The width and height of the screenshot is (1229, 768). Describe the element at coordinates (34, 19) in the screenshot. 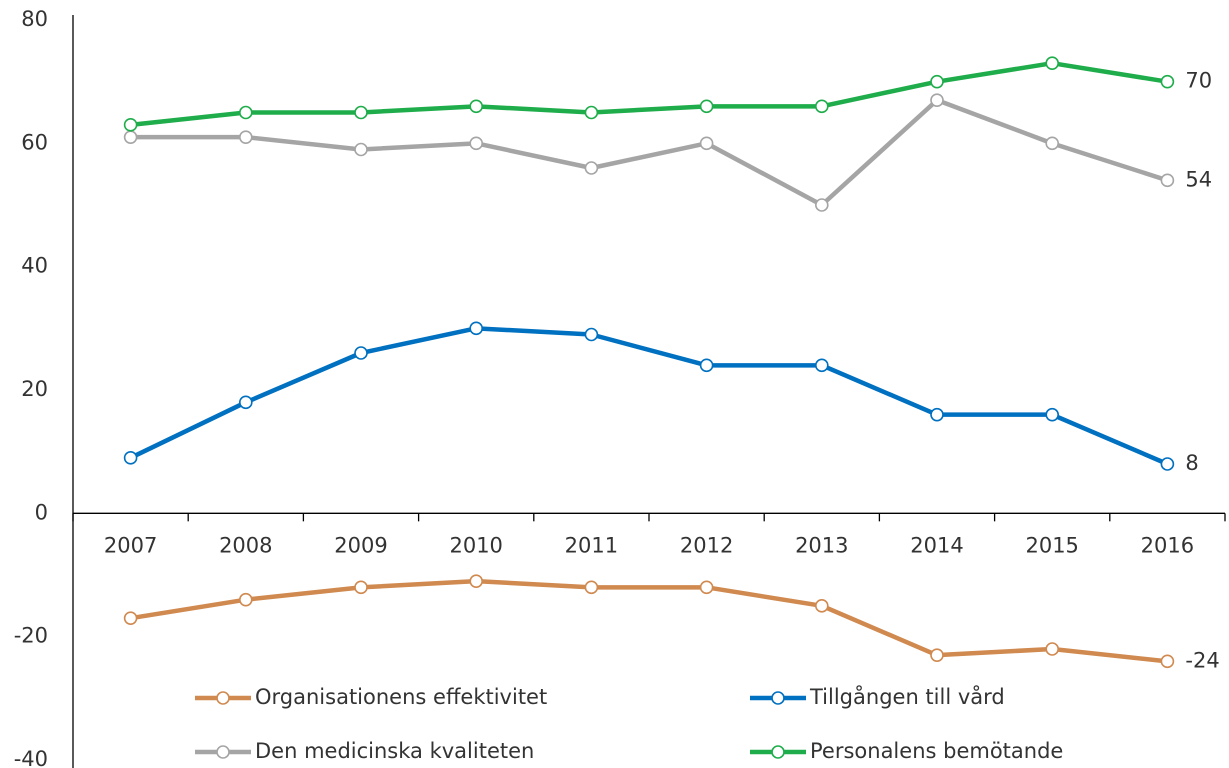

I see `y-tick-label: 80` at that location.